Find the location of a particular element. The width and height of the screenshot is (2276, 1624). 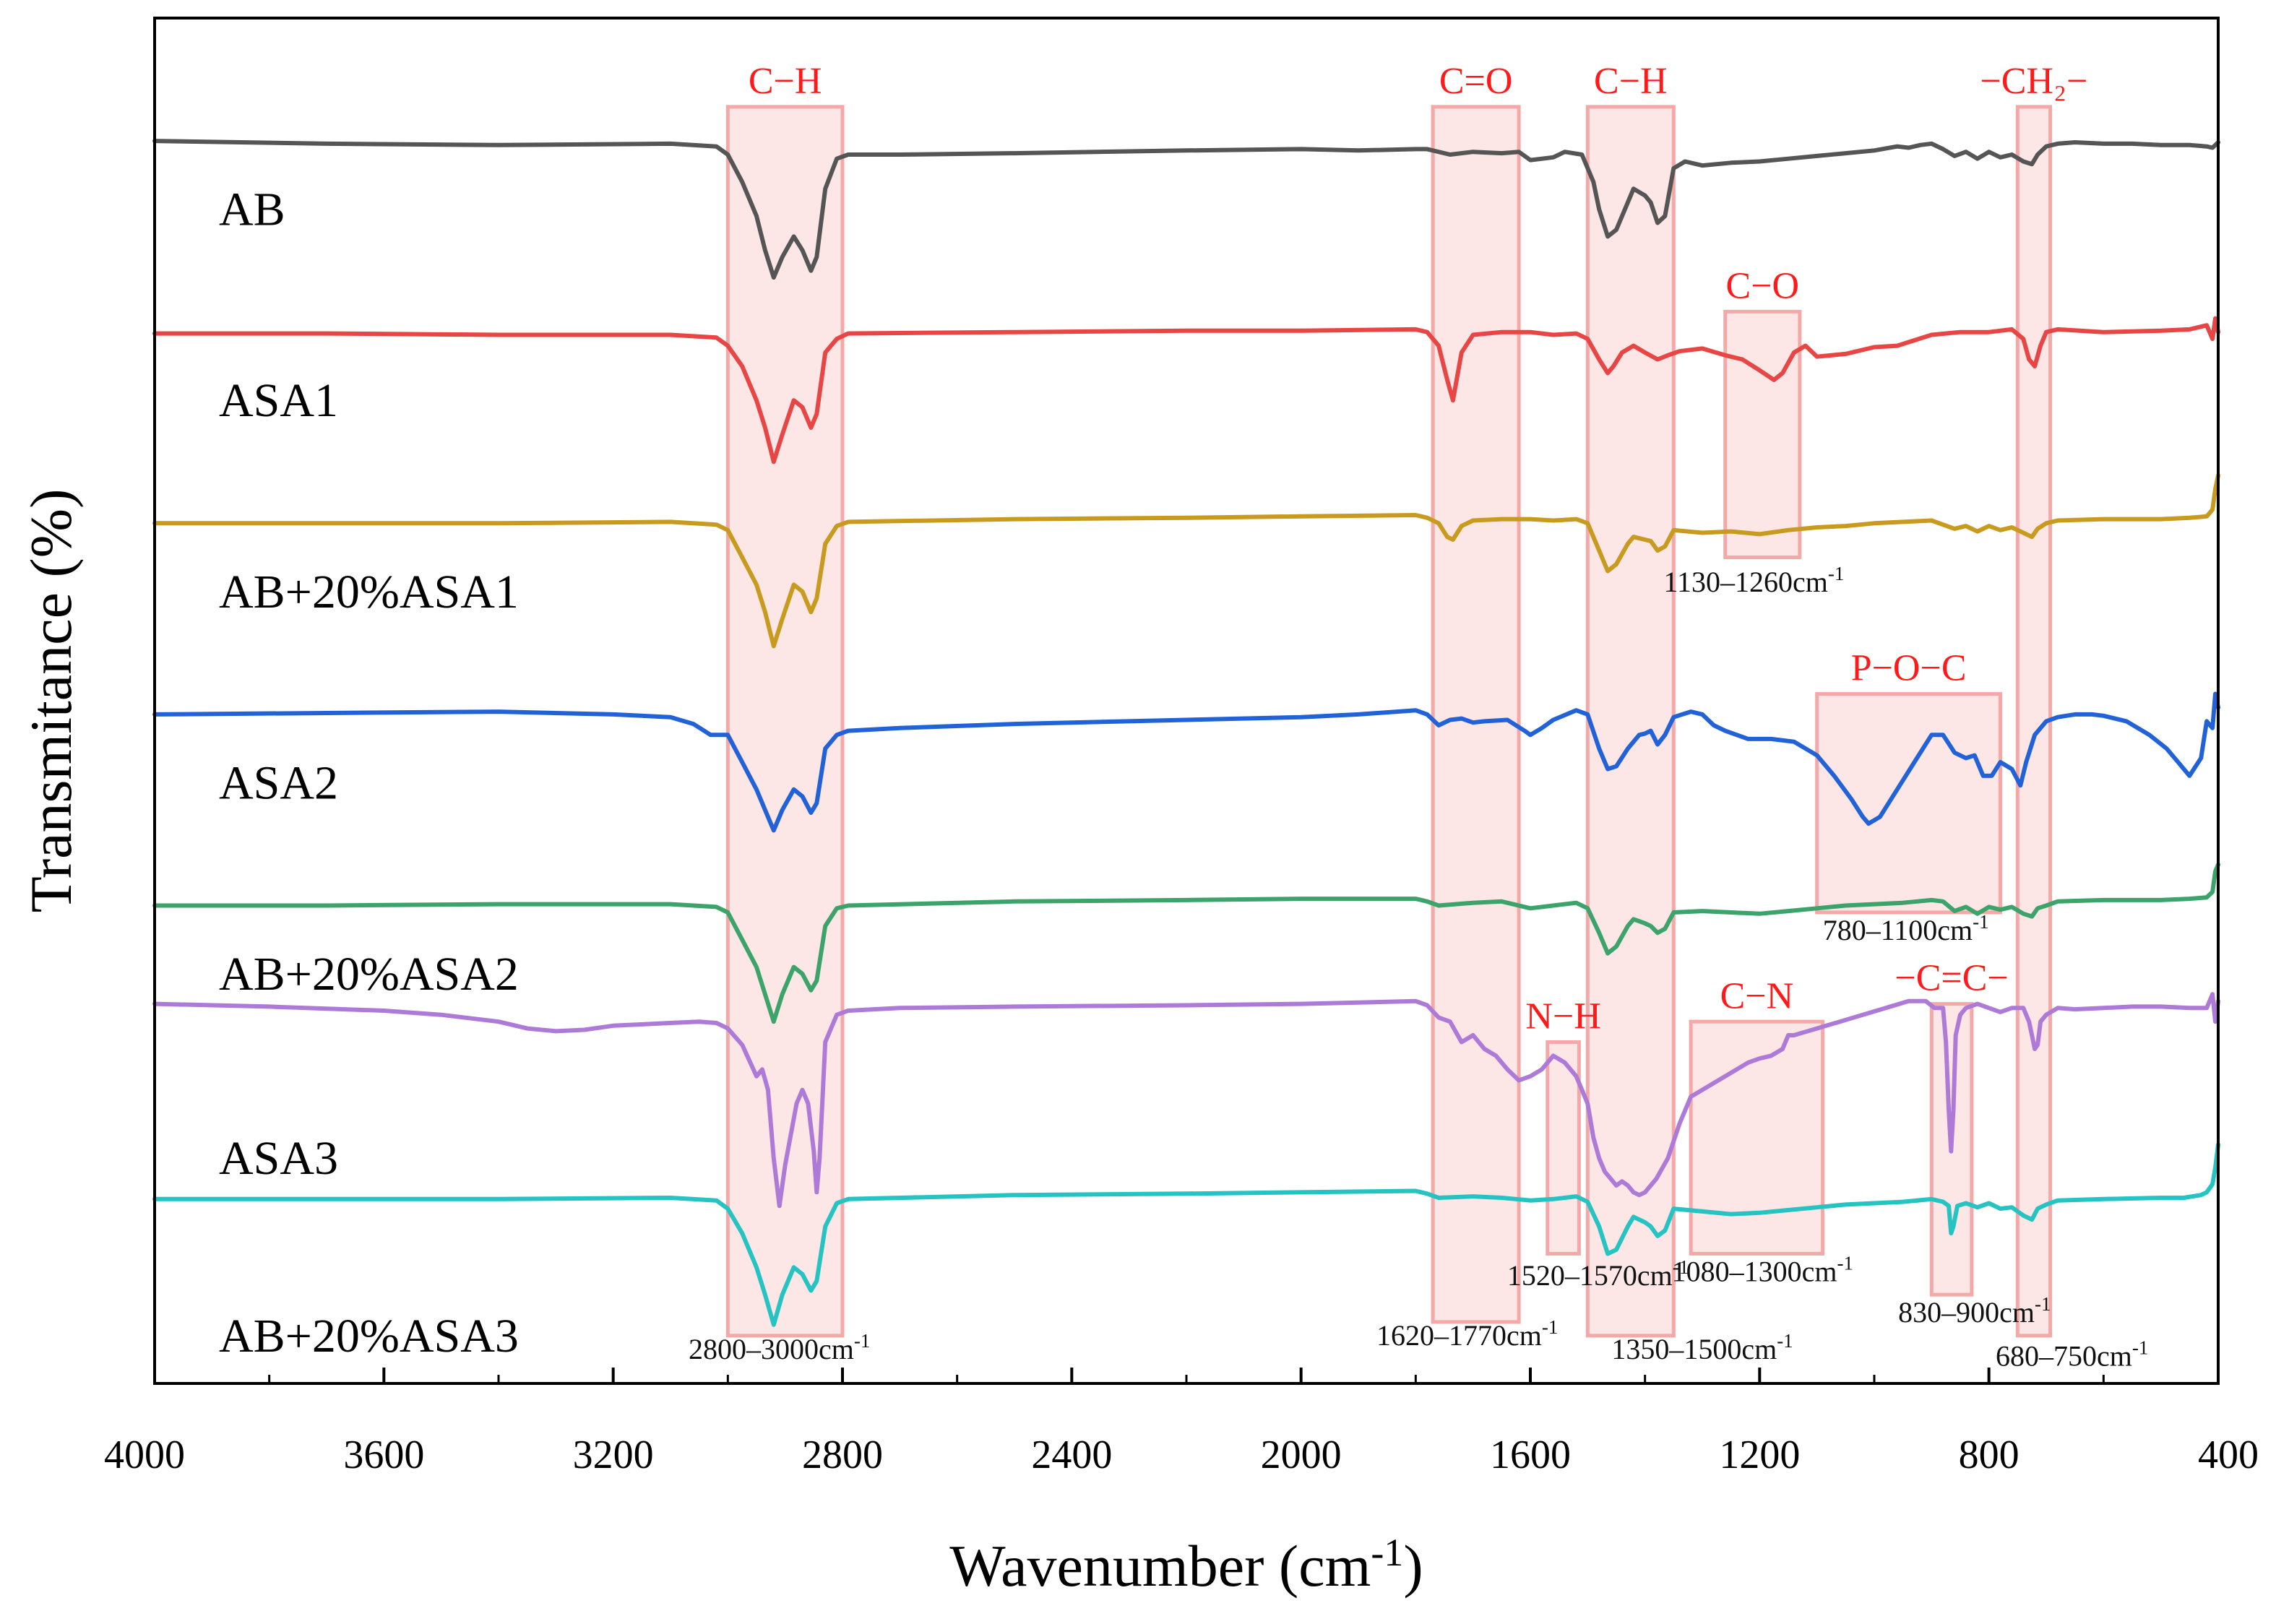

range-label-n-h: 1520–1570cm-1 is located at coordinates (1598, 1274).